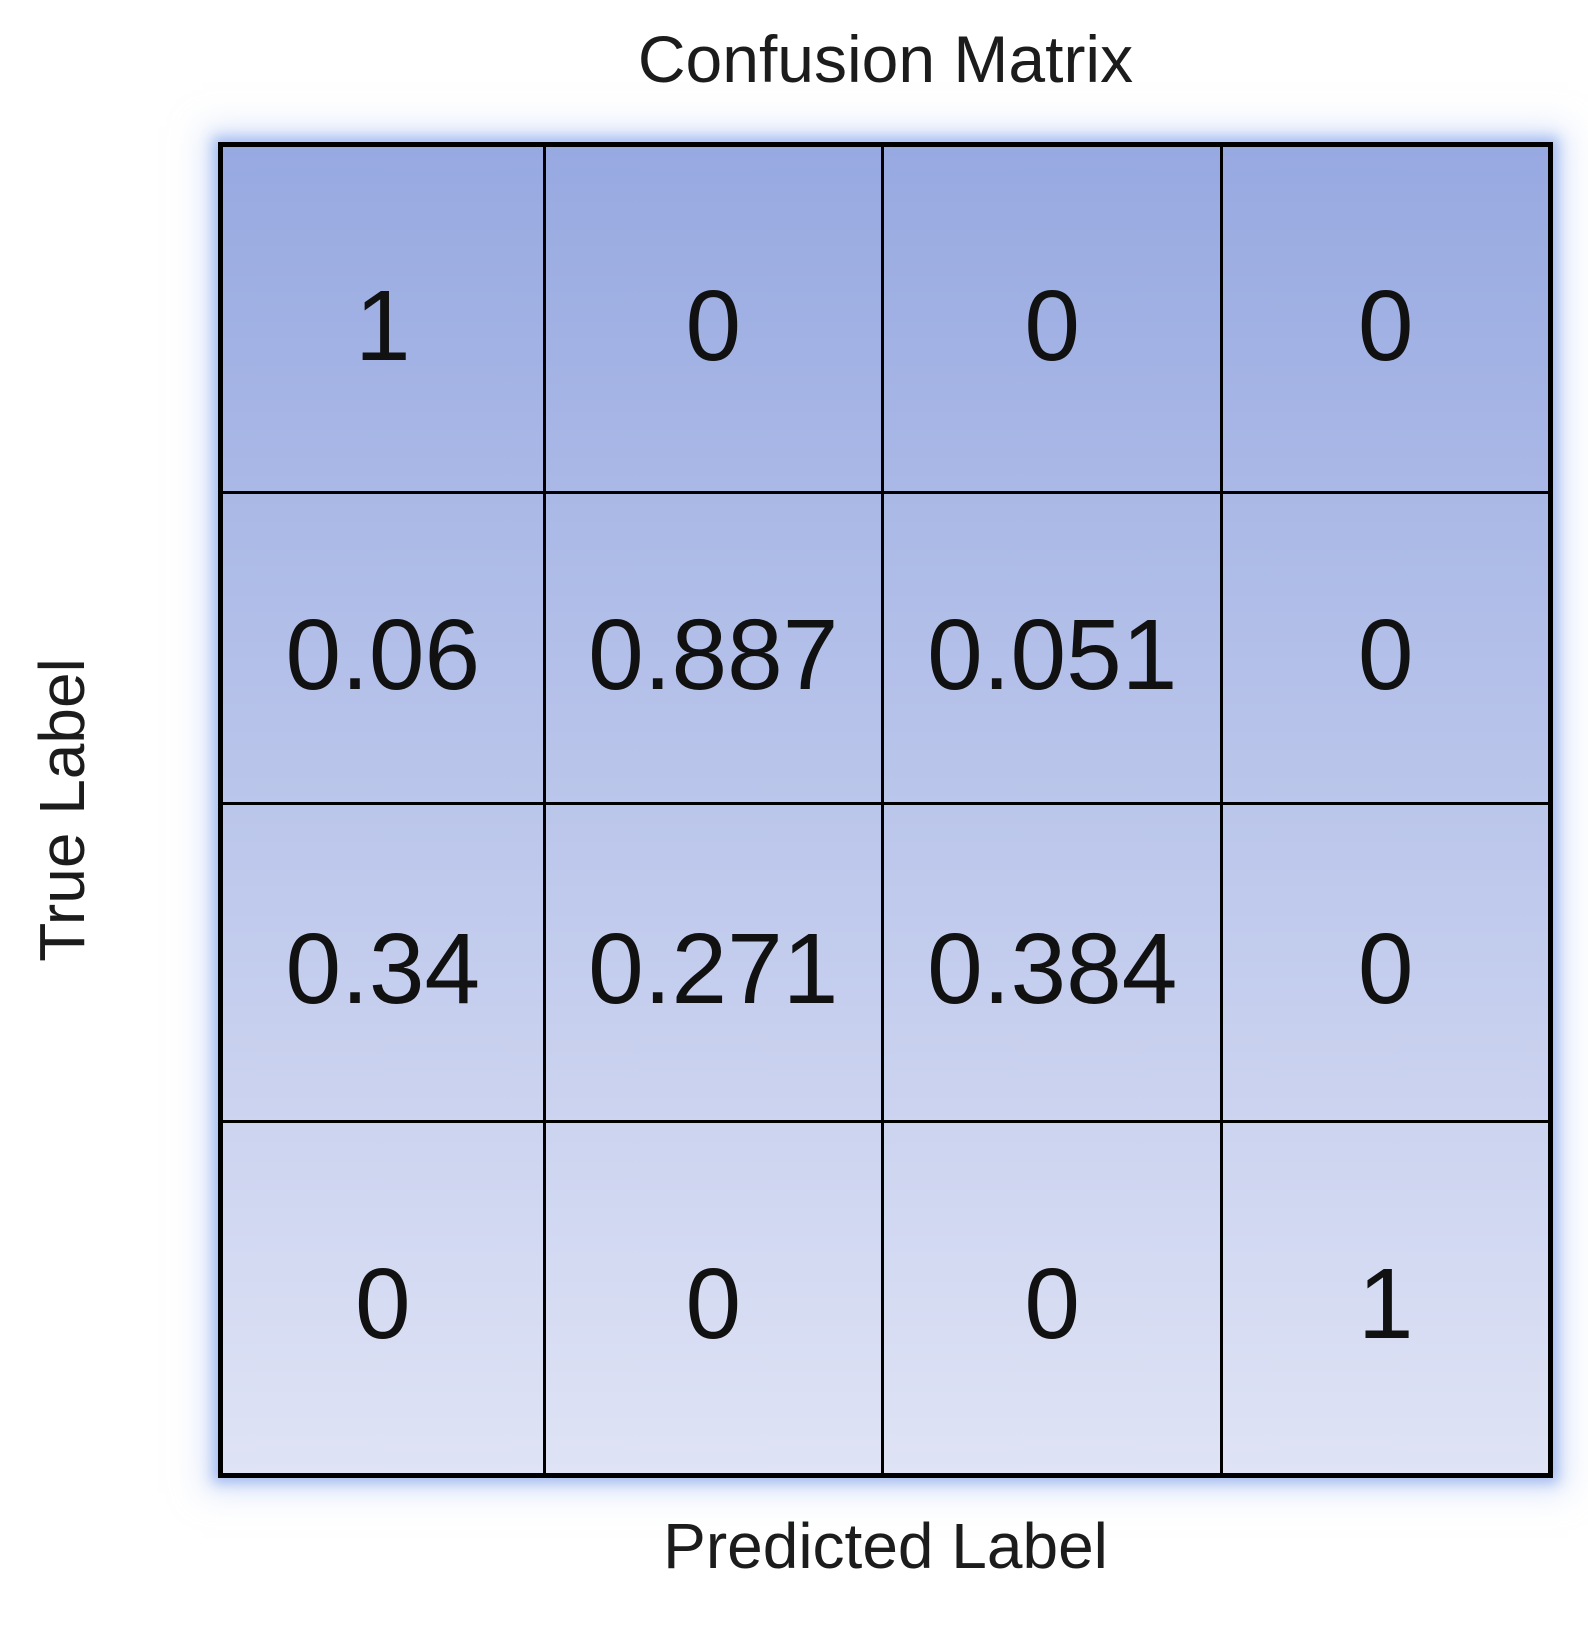 The height and width of the screenshot is (1630, 1588). What do you see at coordinates (1054, 1297) in the screenshot?
I see `matrix-cell-r3-c2: 0` at bounding box center [1054, 1297].